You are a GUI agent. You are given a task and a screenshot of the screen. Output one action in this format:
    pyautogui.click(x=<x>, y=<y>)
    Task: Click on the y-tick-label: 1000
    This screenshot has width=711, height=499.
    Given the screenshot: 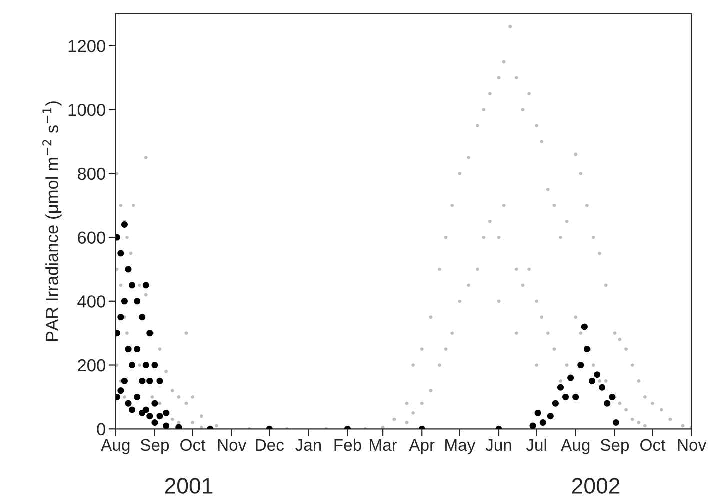 What is the action you would take?
    pyautogui.click(x=87, y=110)
    